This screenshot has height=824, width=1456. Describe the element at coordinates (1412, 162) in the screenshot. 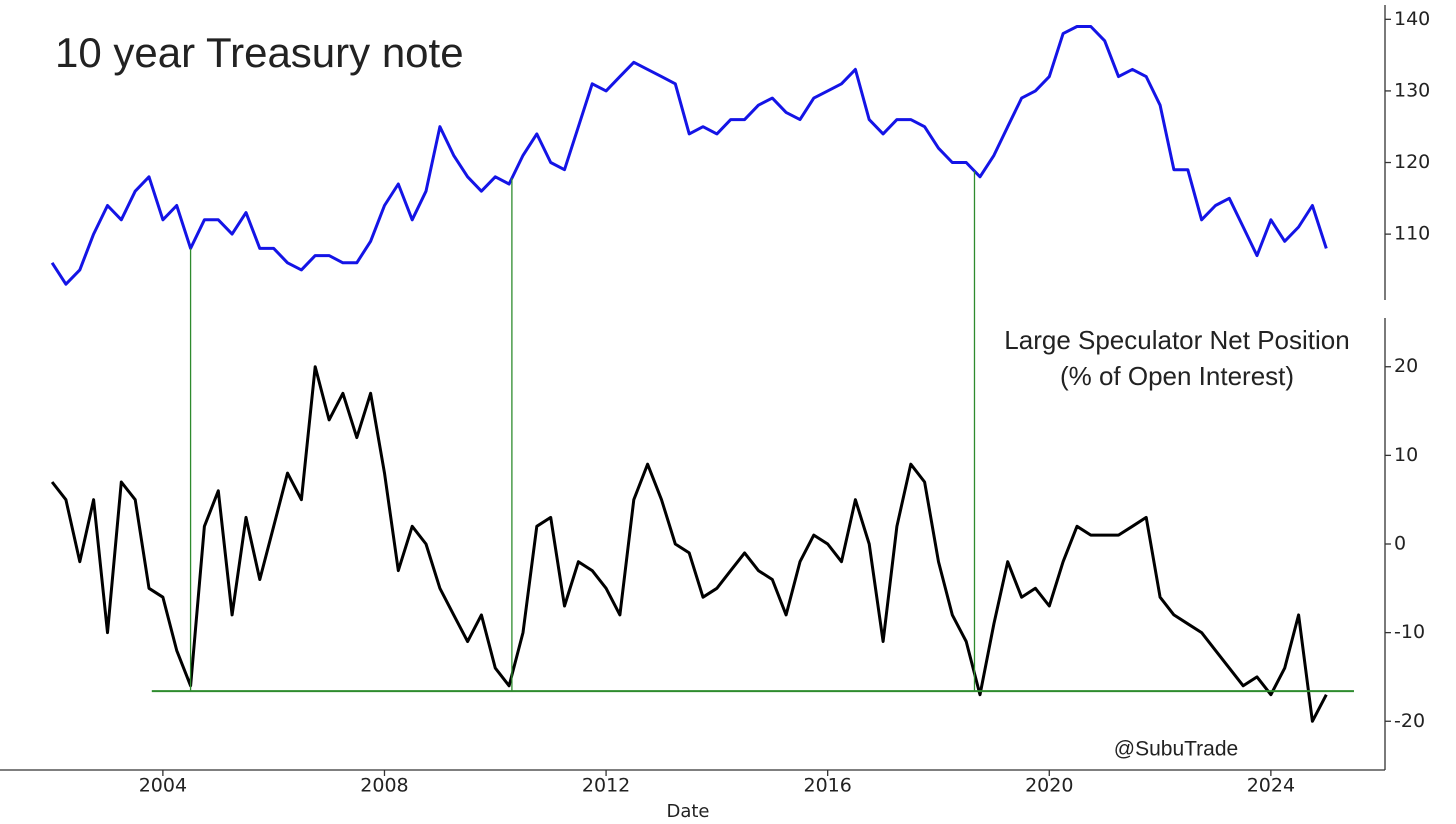

I see `y-tick-label: 120` at that location.